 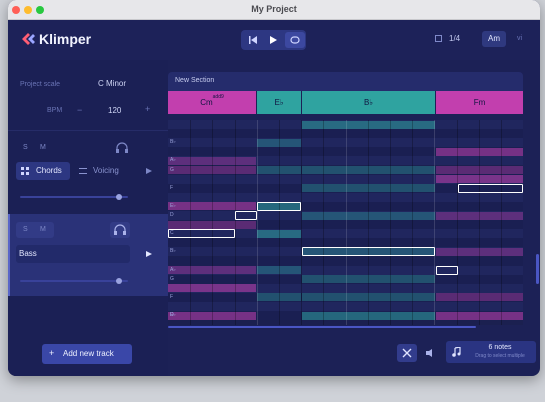 What do you see at coordinates (274, 9) in the screenshot?
I see `window-title: My Project` at bounding box center [274, 9].